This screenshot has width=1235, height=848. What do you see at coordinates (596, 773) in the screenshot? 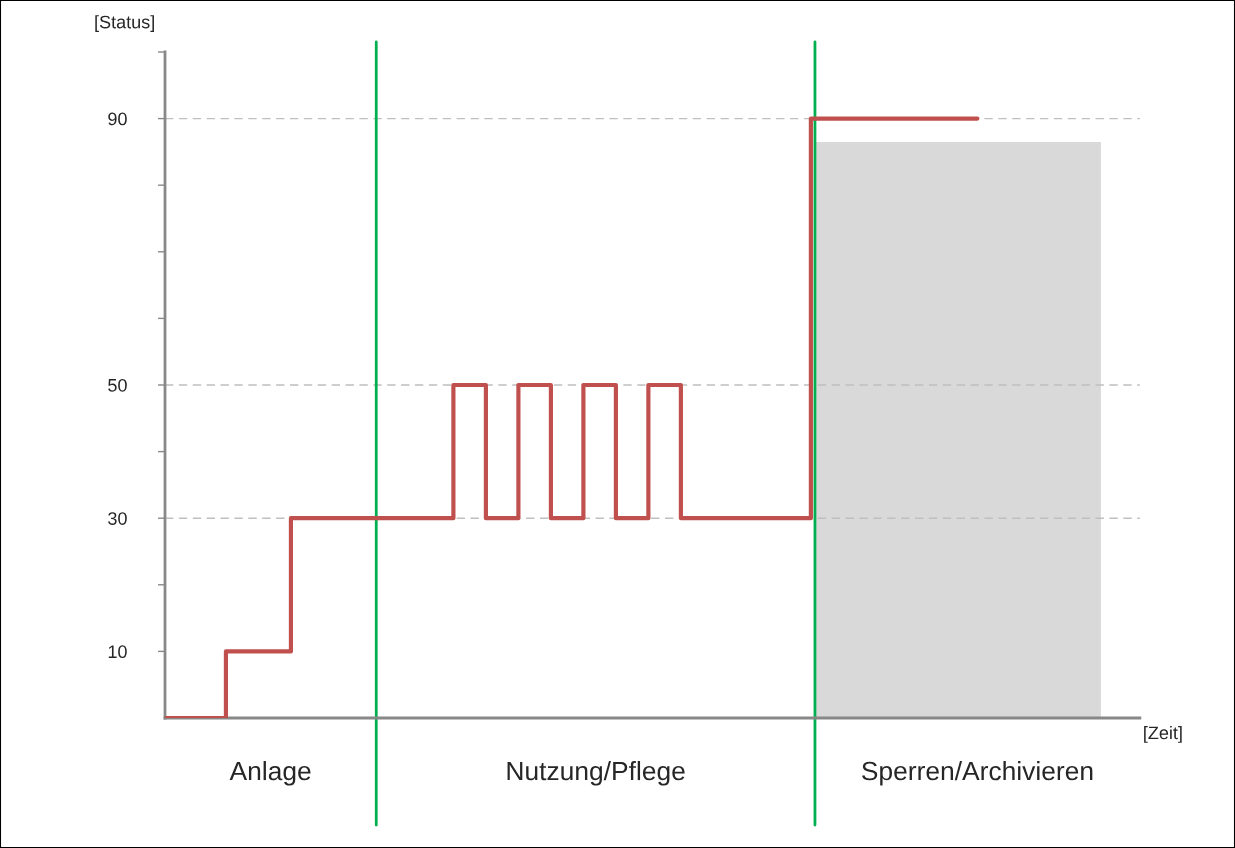
I see `text: Nutzung/Pflege` at bounding box center [596, 773].